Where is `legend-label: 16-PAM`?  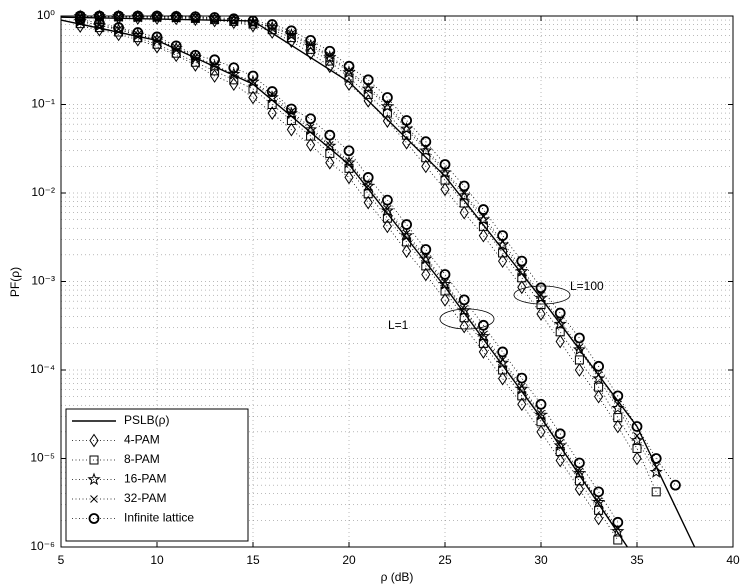
legend-label: 16-PAM is located at coordinates (145, 479).